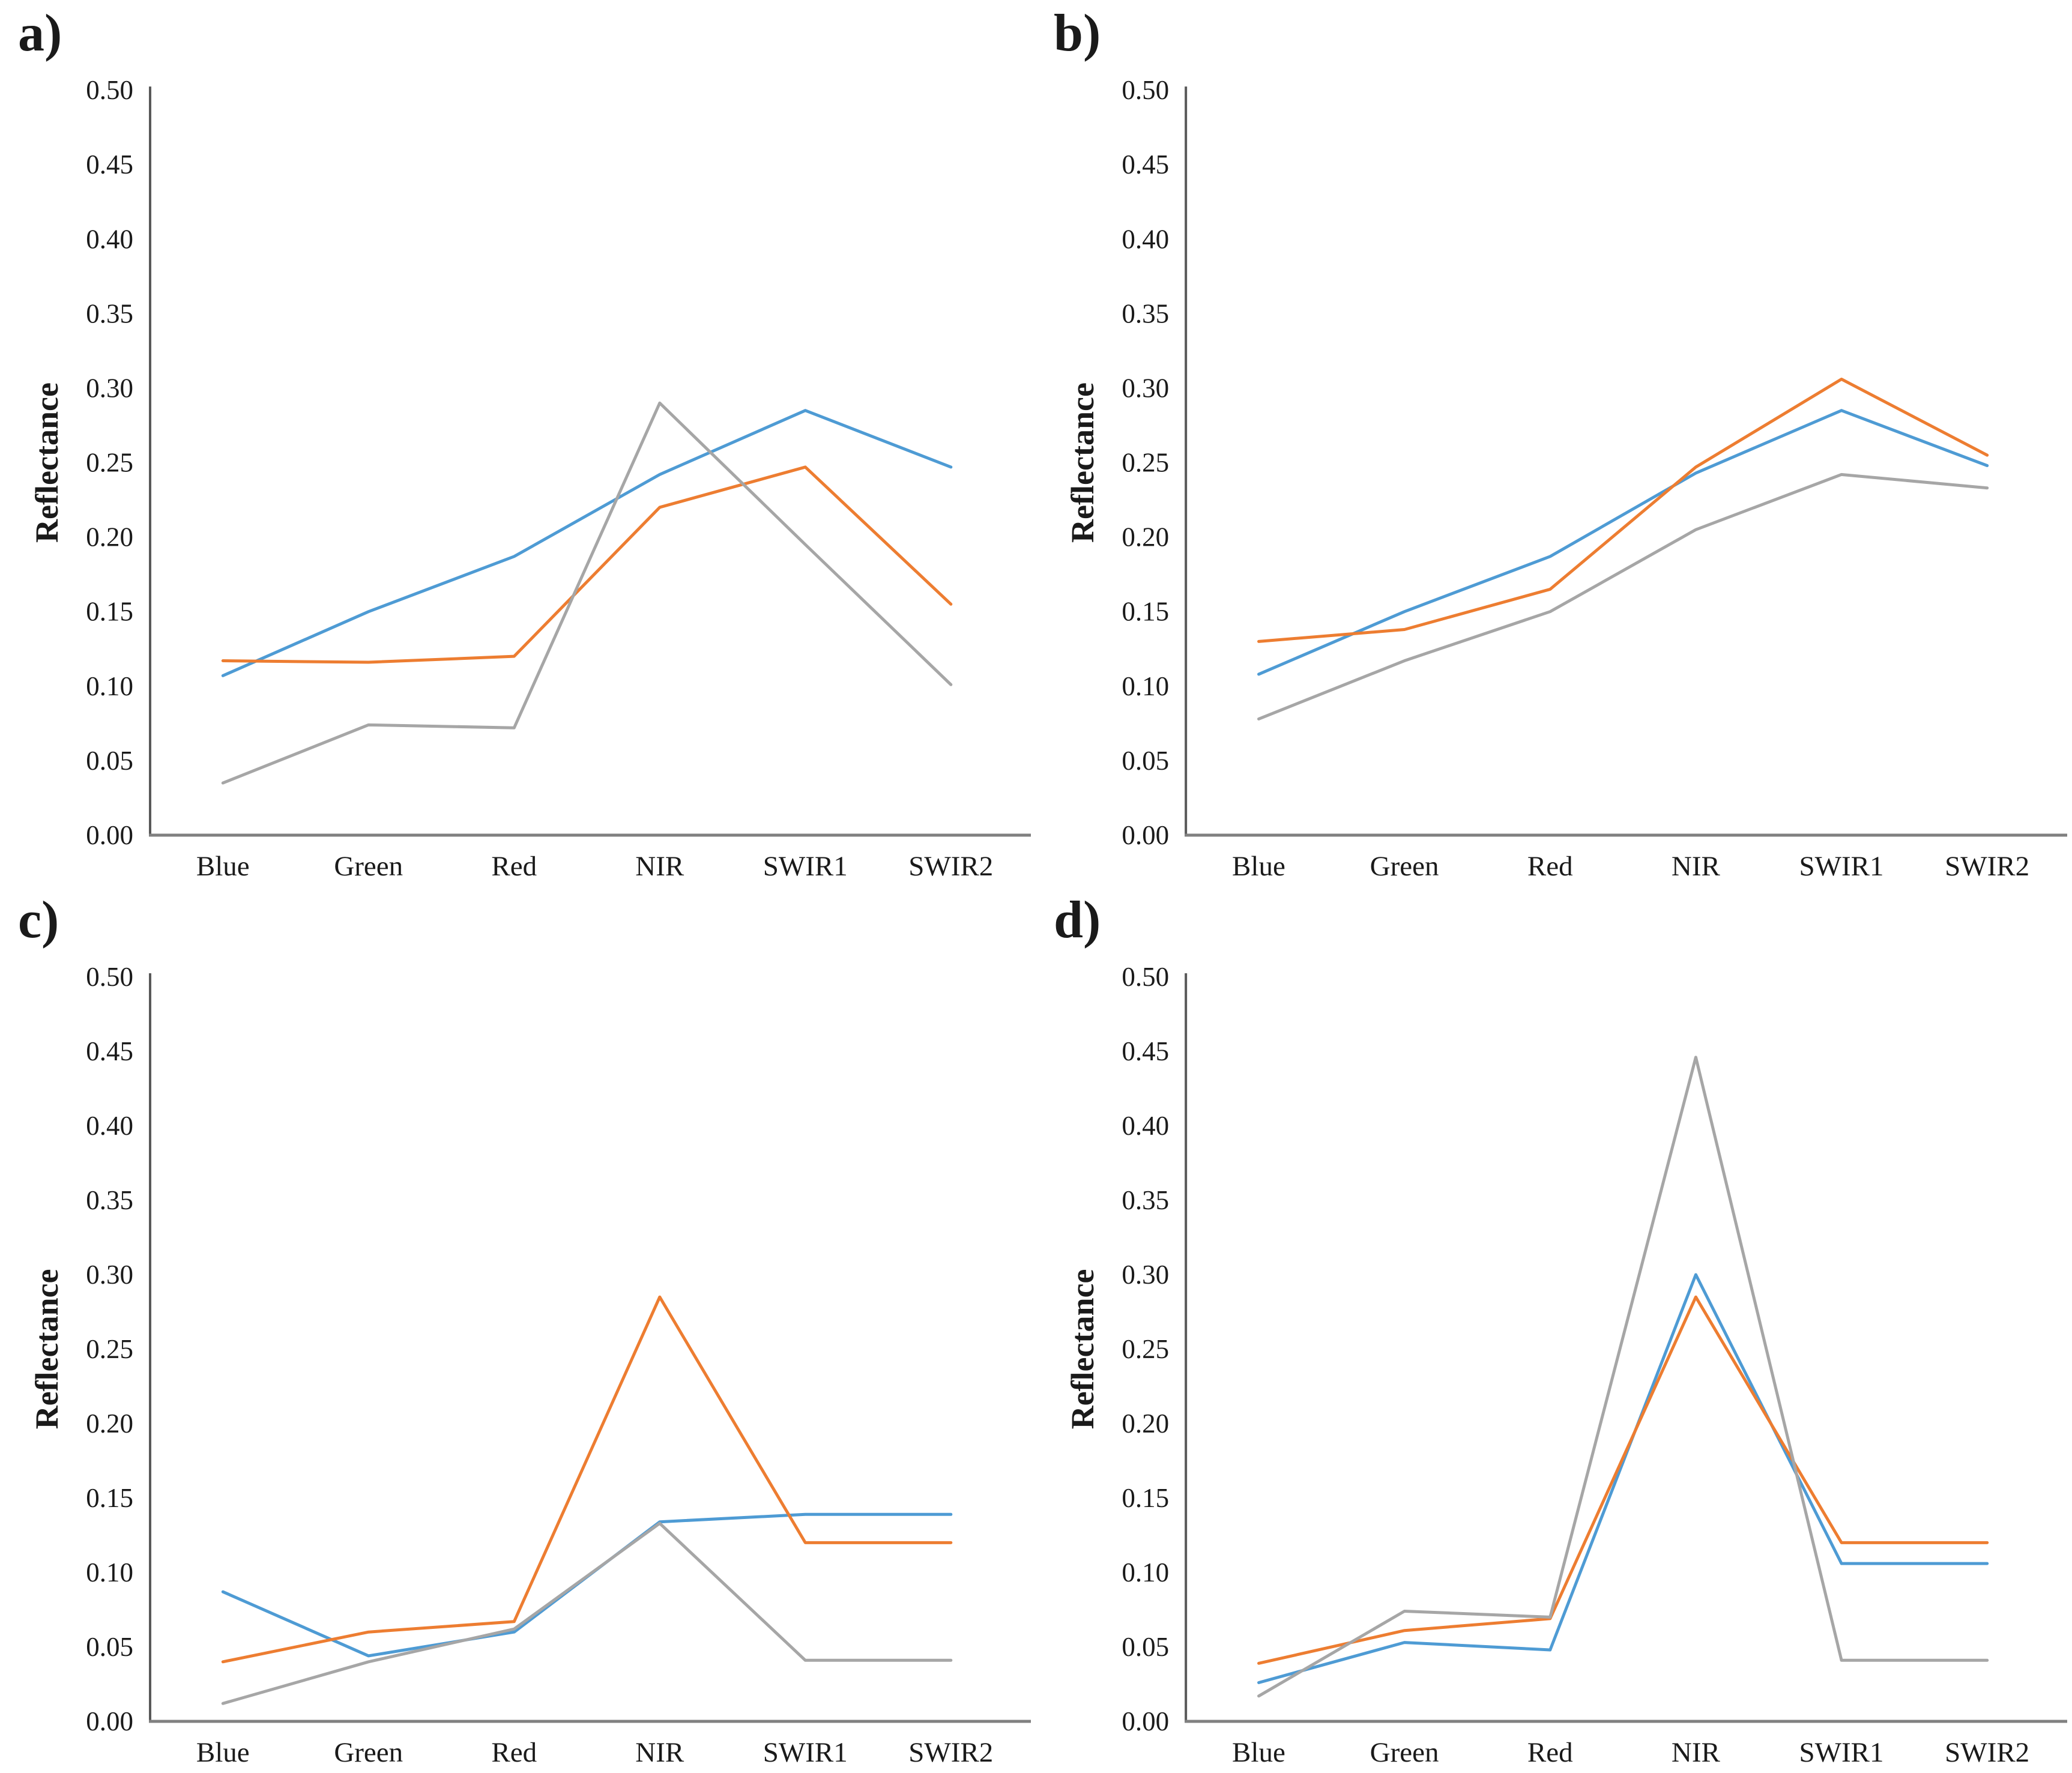 Image resolution: width=2072 pixels, height=1773 pixels. What do you see at coordinates (1077, 33) in the screenshot?
I see `panel-b-label: b)` at bounding box center [1077, 33].